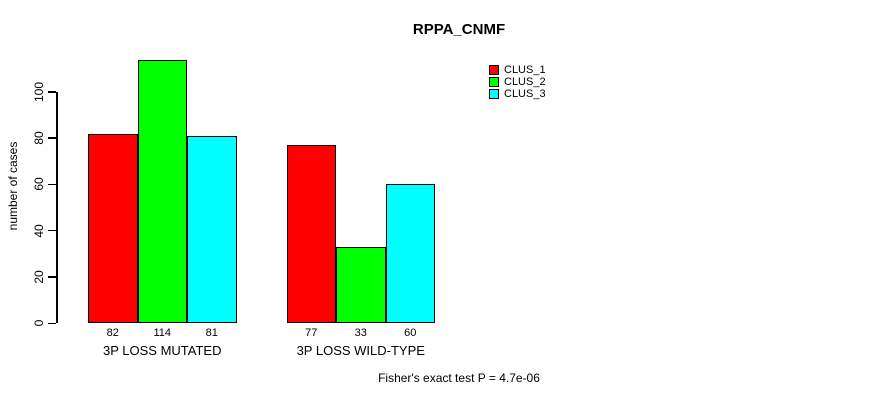 The height and width of the screenshot is (400, 890). What do you see at coordinates (13, 186) in the screenshot?
I see `y-axis-title: number of cases` at bounding box center [13, 186].